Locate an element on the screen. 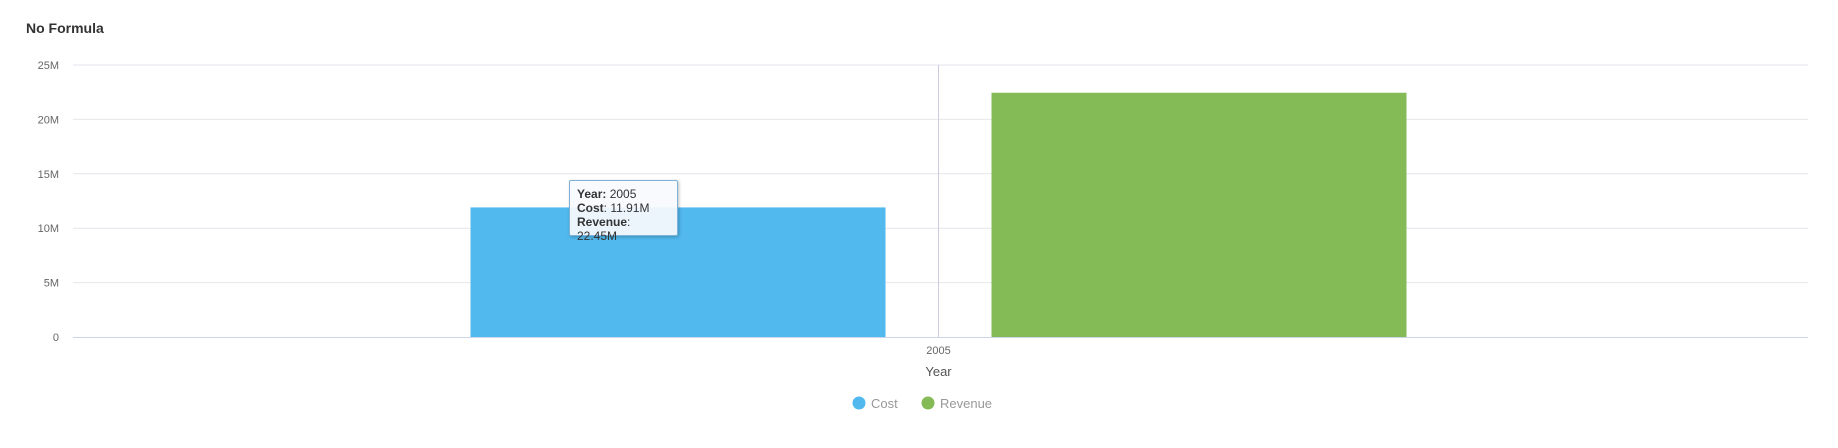 The width and height of the screenshot is (1838, 448). tooltip-cost-value: 11.91M is located at coordinates (630, 208).